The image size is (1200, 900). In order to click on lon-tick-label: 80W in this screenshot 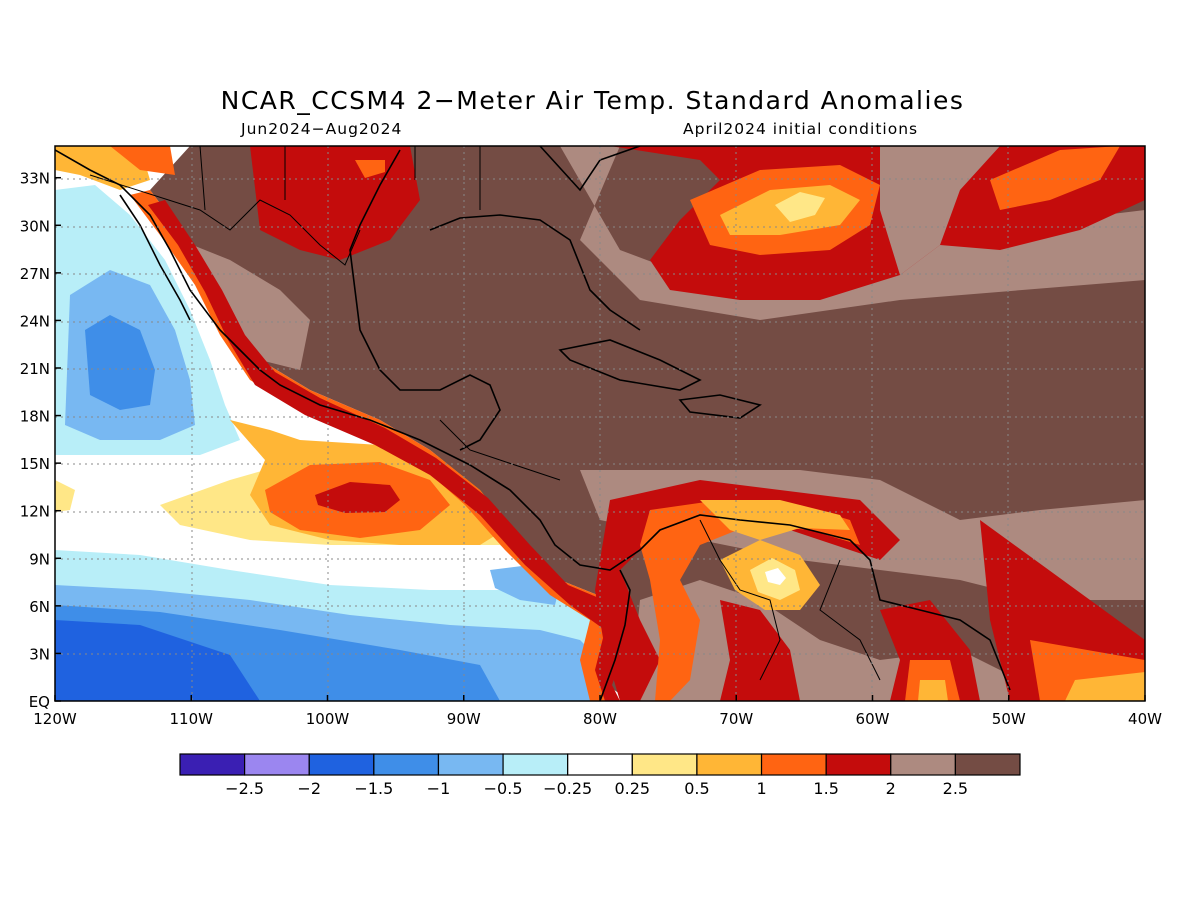, I will do `click(600, 719)`.